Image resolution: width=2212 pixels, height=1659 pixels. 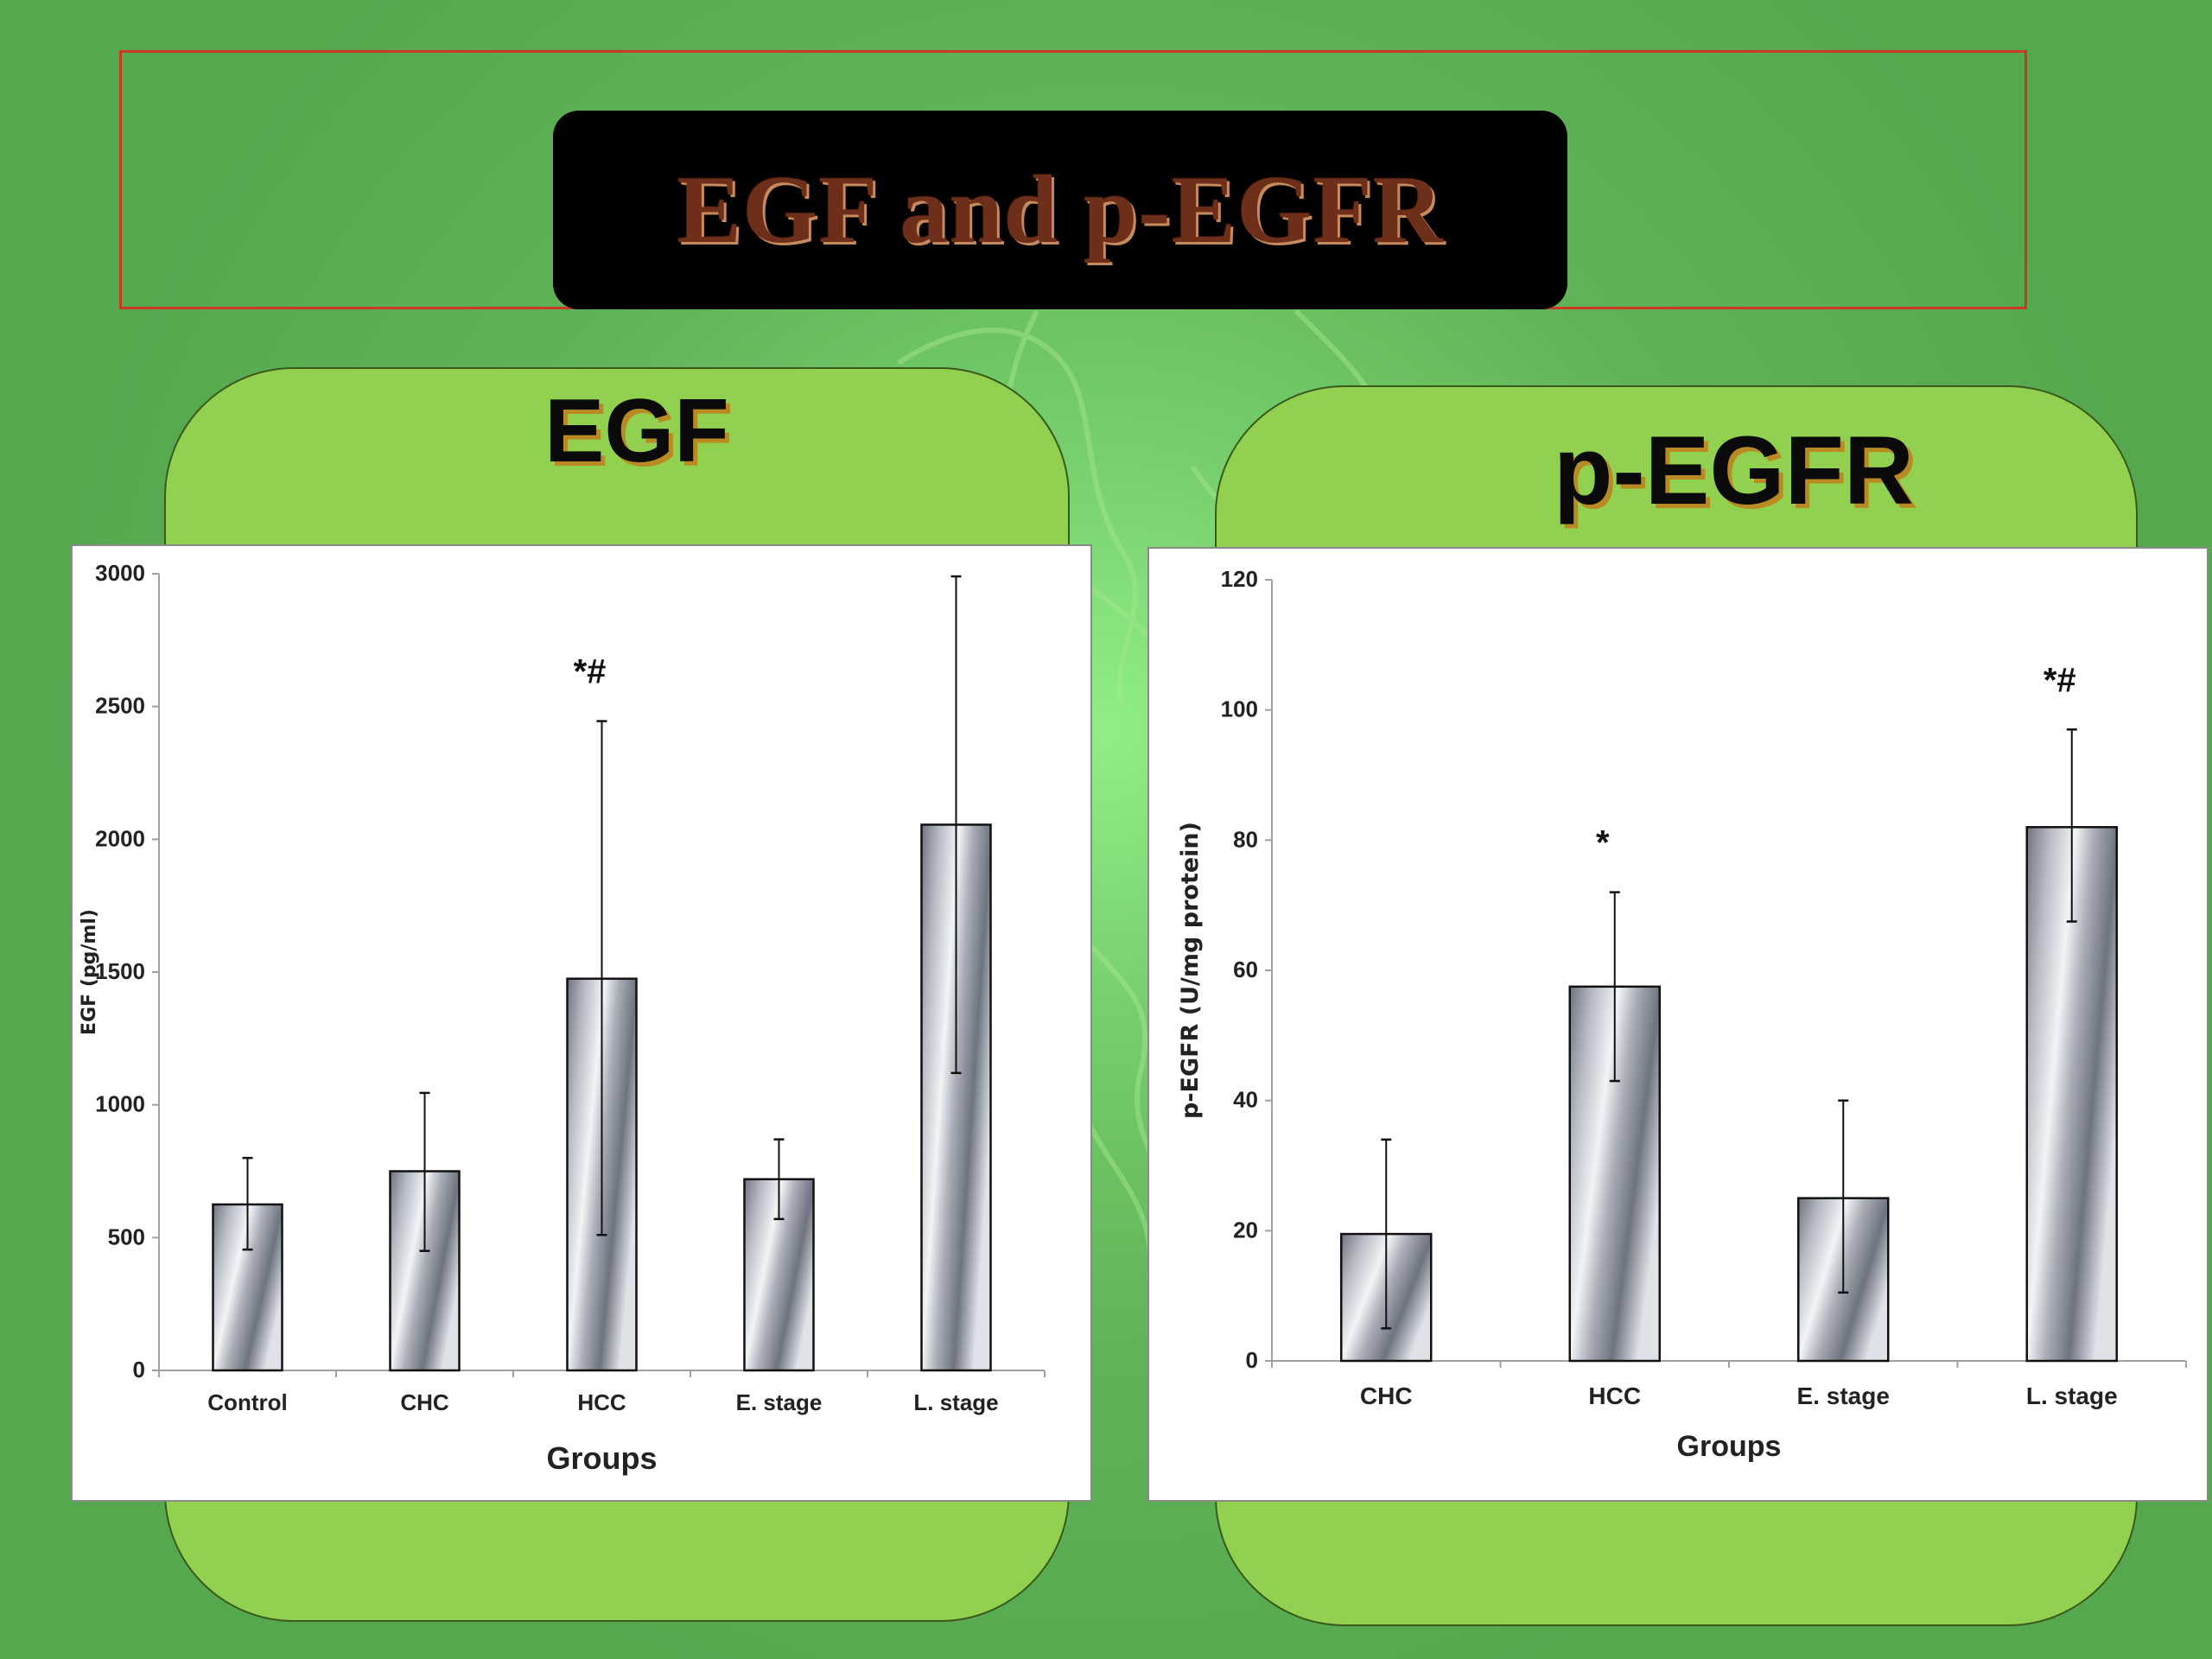 What do you see at coordinates (1245, 1230) in the screenshot?
I see `y-tick-label: 20` at bounding box center [1245, 1230].